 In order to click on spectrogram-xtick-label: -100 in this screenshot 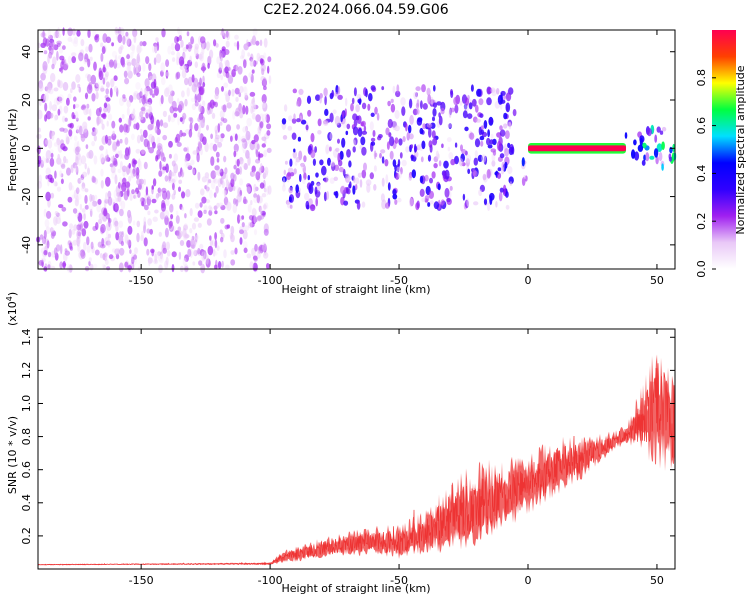, I will do `click(270, 280)`.